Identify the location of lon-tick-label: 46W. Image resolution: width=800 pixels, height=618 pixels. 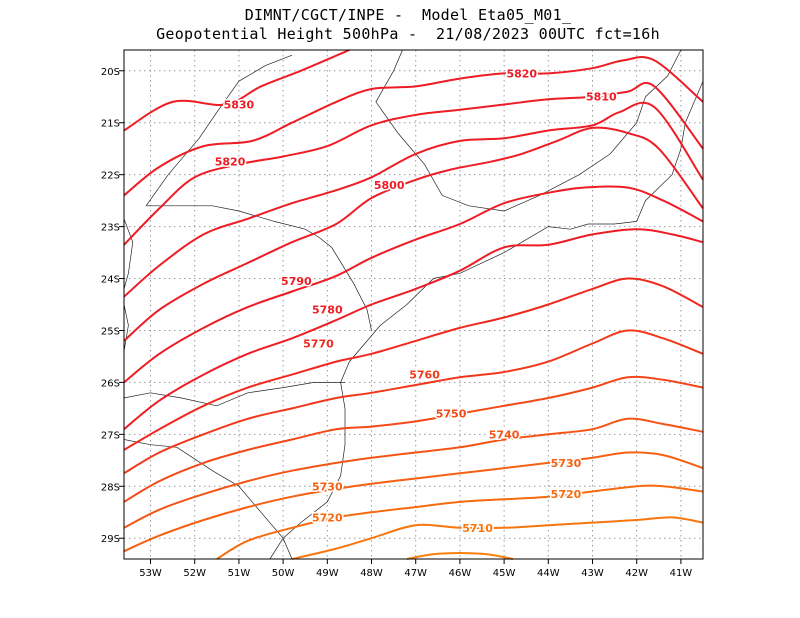
(460, 573).